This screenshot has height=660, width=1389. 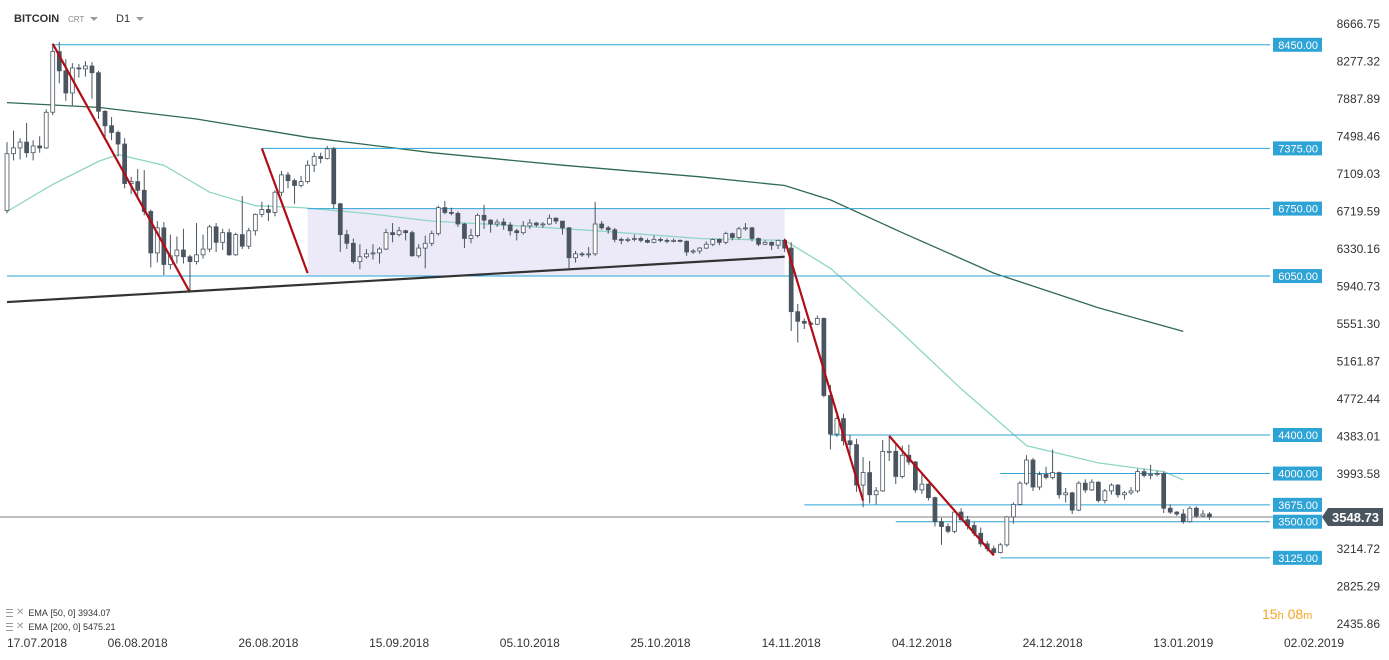 What do you see at coordinates (94, 612) in the screenshot?
I see `indicator-value: 3934.07` at bounding box center [94, 612].